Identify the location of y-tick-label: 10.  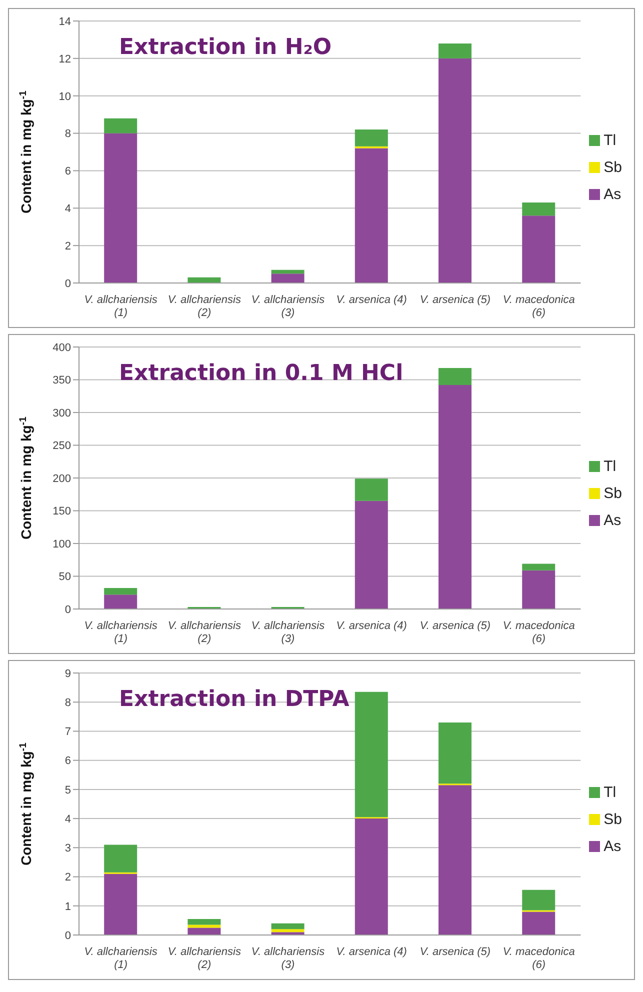
(64, 96).